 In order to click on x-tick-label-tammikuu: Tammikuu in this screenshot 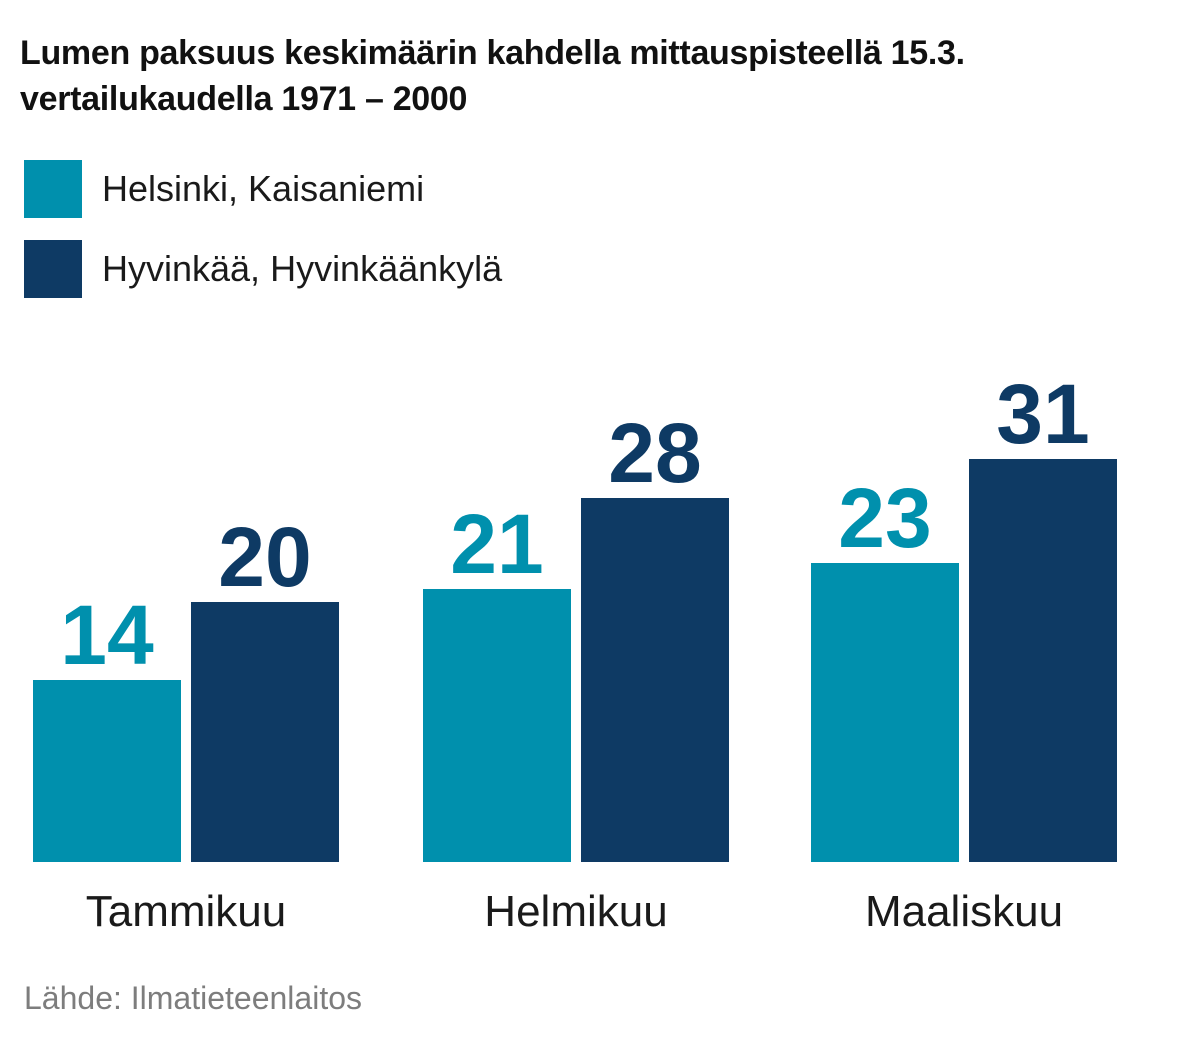, I will do `click(186, 911)`.